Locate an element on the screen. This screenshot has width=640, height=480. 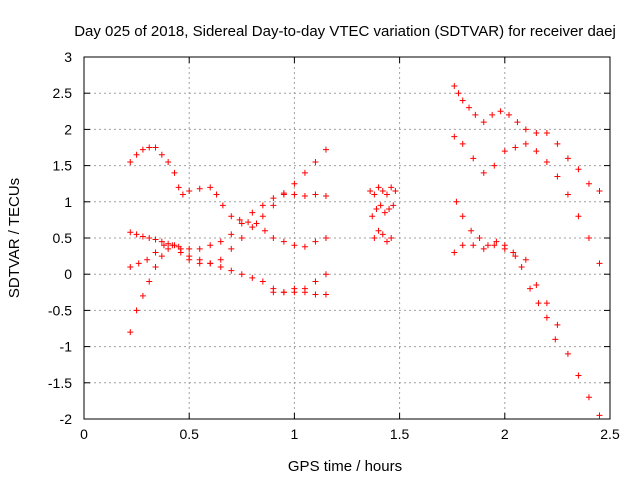
y-tick-label: 2.5 is located at coordinates (63, 93).